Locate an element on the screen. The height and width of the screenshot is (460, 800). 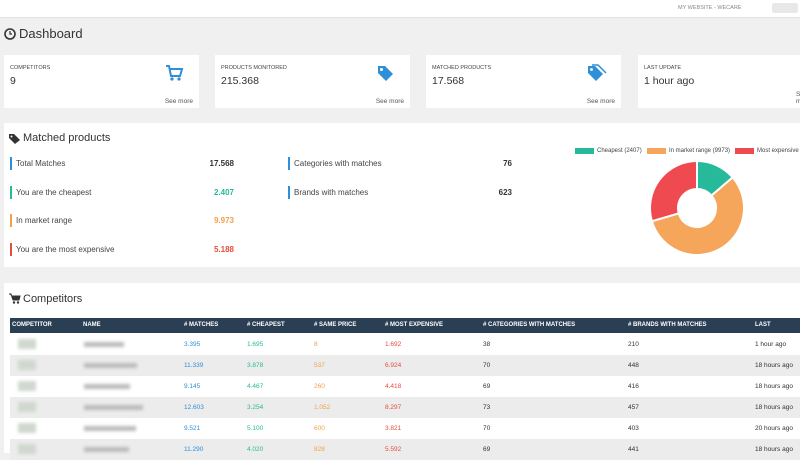
stat-card: LAST UPDATE 1 hour ago See more is located at coordinates (719, 81).